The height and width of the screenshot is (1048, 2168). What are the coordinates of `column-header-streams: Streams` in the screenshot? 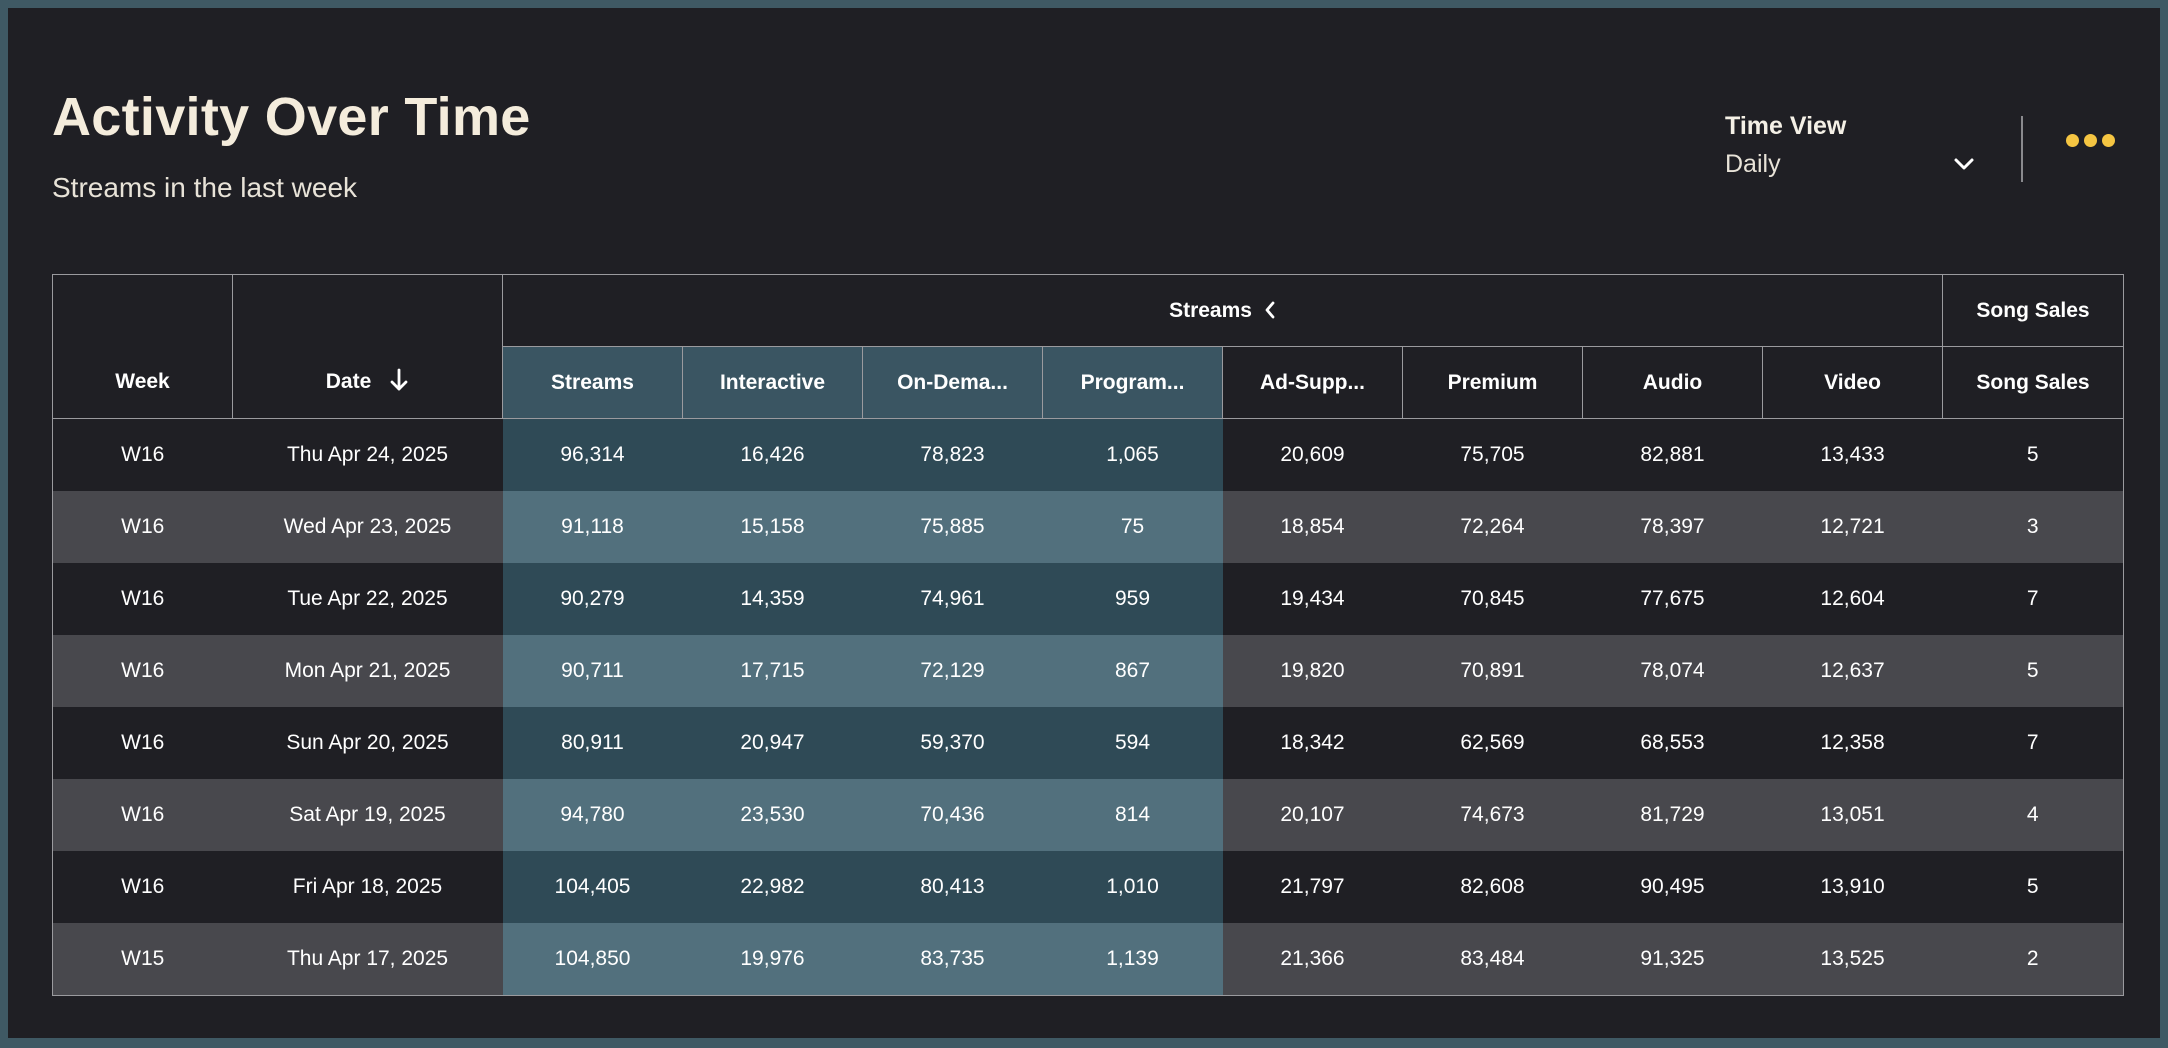 It's located at (592, 382).